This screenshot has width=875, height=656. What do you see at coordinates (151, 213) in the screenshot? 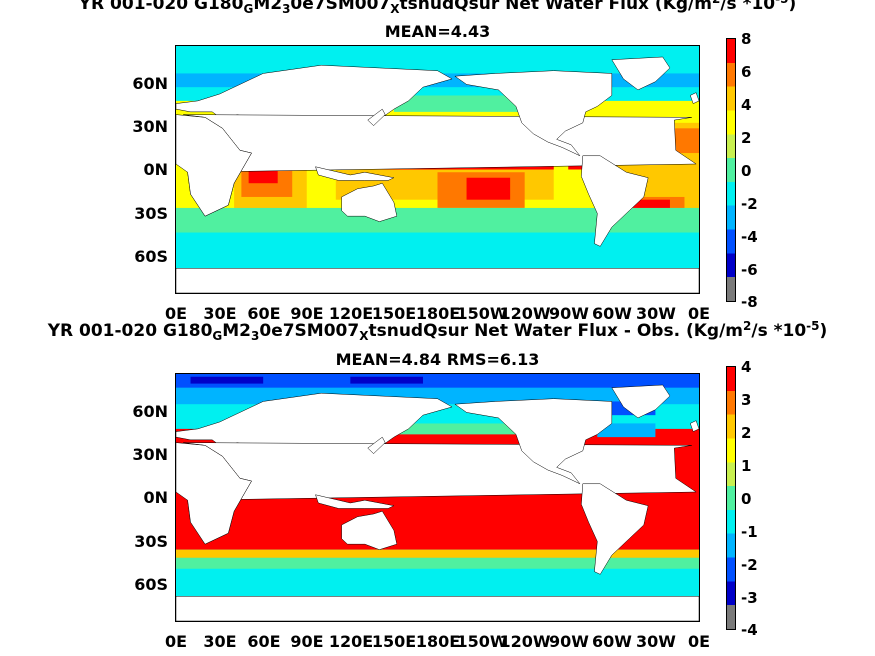
I see `panel1-lat-label: 30S` at bounding box center [151, 213].